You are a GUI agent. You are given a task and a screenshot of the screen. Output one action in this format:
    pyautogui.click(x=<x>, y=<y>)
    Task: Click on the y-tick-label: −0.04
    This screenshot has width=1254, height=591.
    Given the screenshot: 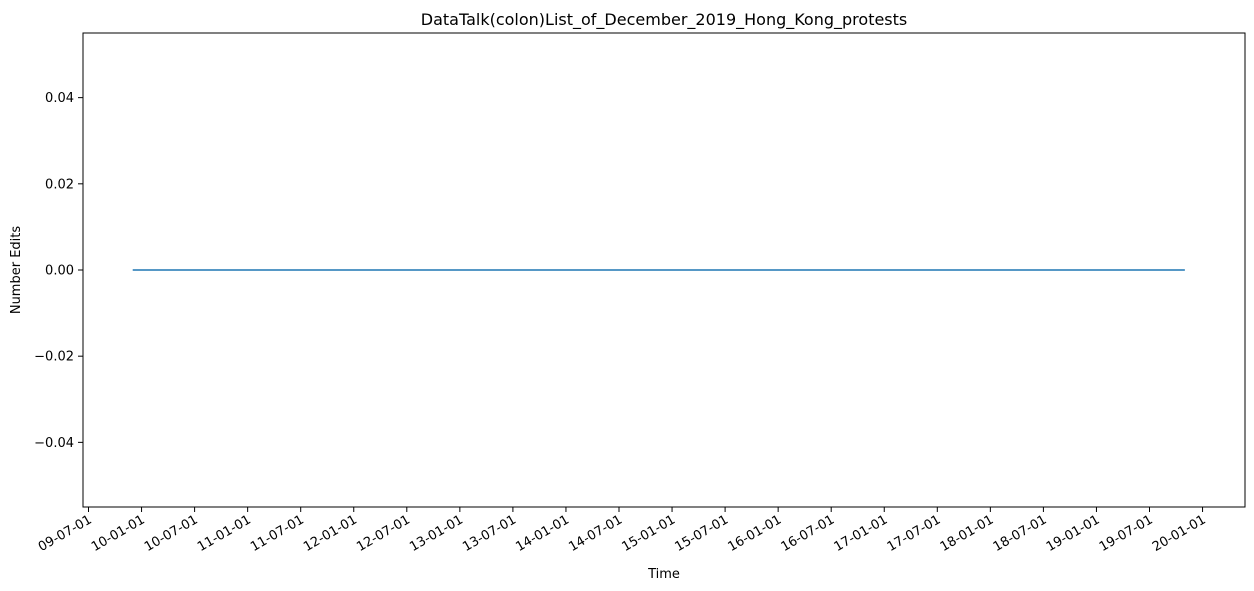 What is the action you would take?
    pyautogui.click(x=54, y=443)
    